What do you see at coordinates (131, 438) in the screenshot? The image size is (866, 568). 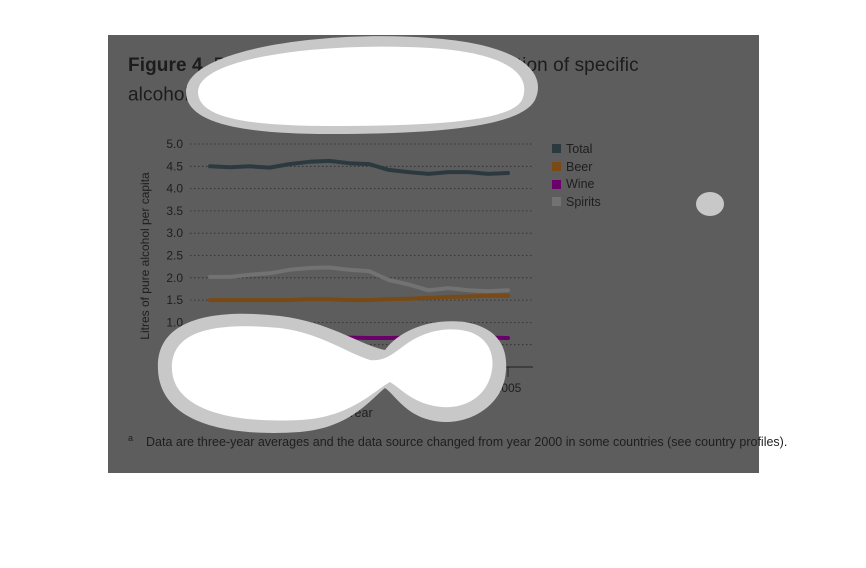 I see `footnote-mark: a` at bounding box center [131, 438].